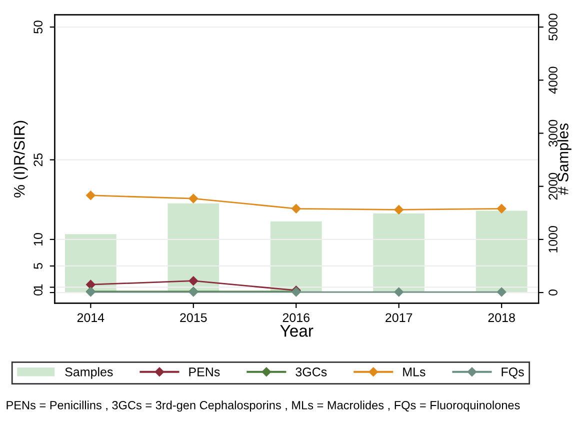  What do you see at coordinates (296, 317) in the screenshot?
I see `x-tick-label: 2016` at bounding box center [296, 317].